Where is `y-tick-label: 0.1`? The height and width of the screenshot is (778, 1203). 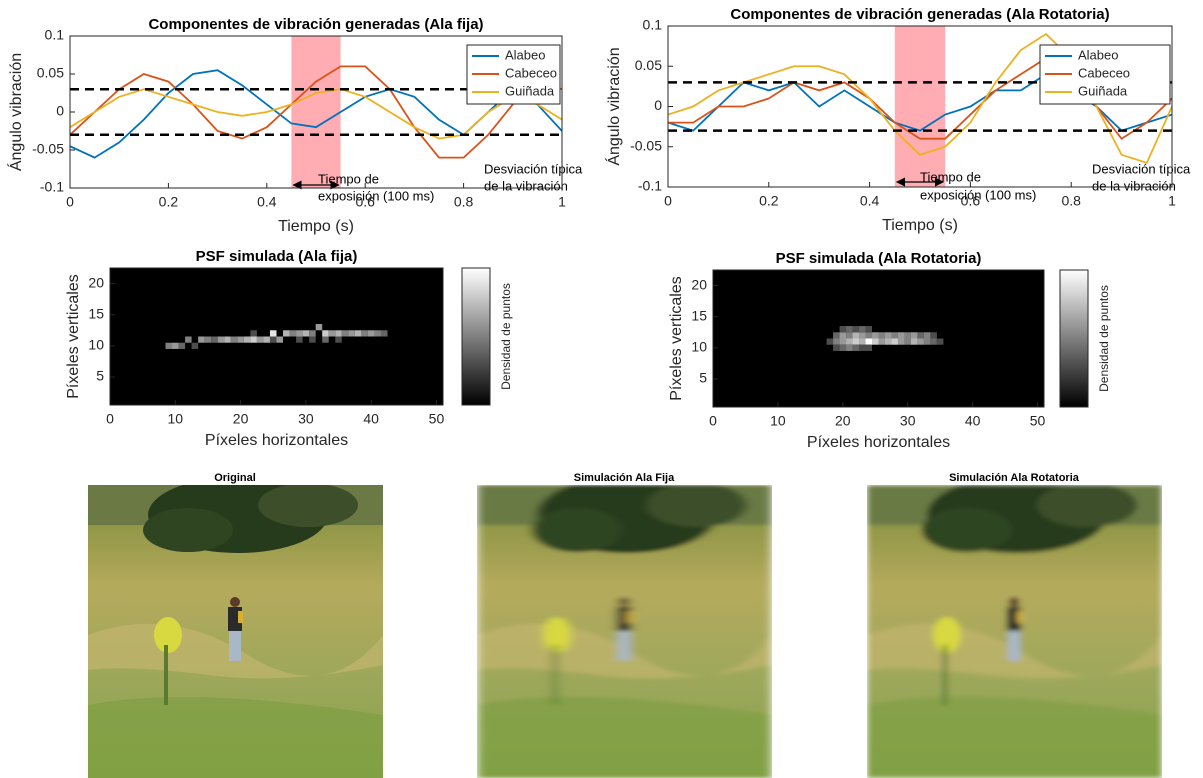 y-tick-label: 0.1 is located at coordinates (55, 35).